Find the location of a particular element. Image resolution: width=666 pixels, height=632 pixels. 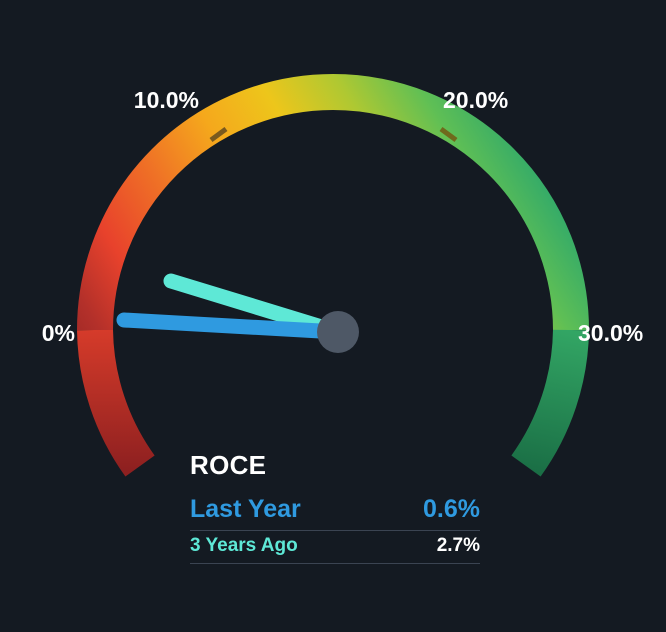

gauge-needles is located at coordinates (237, 313).